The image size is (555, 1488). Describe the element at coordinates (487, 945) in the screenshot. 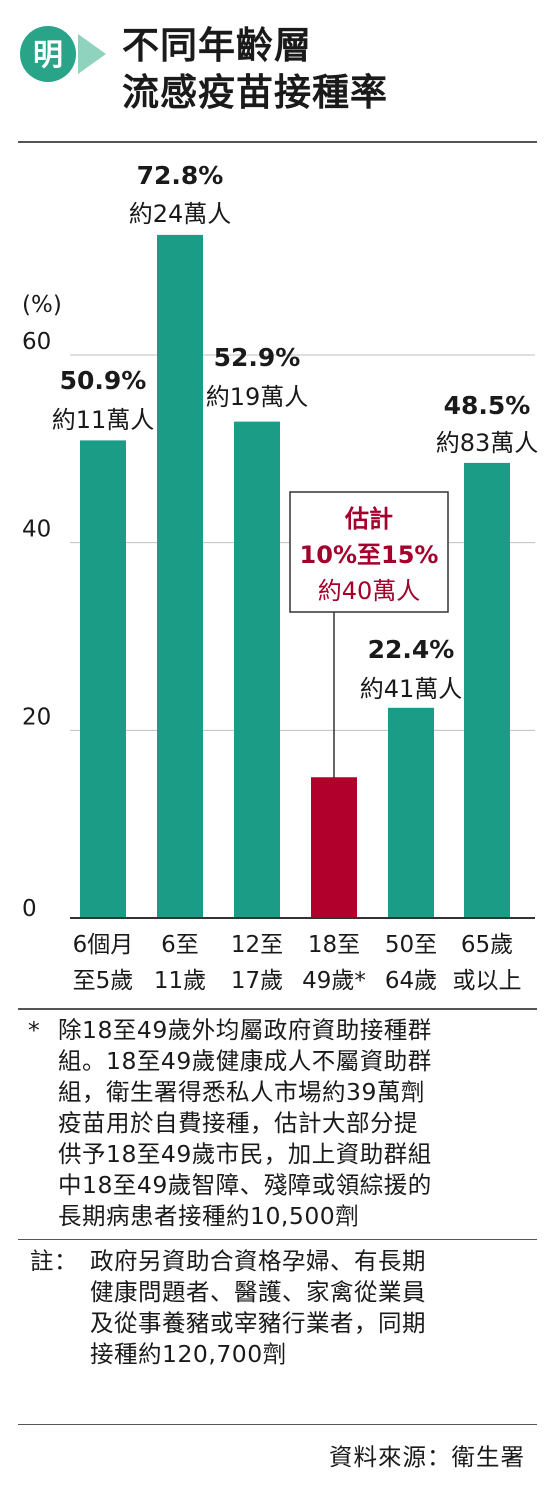

I see `category-label: 65歲` at that location.